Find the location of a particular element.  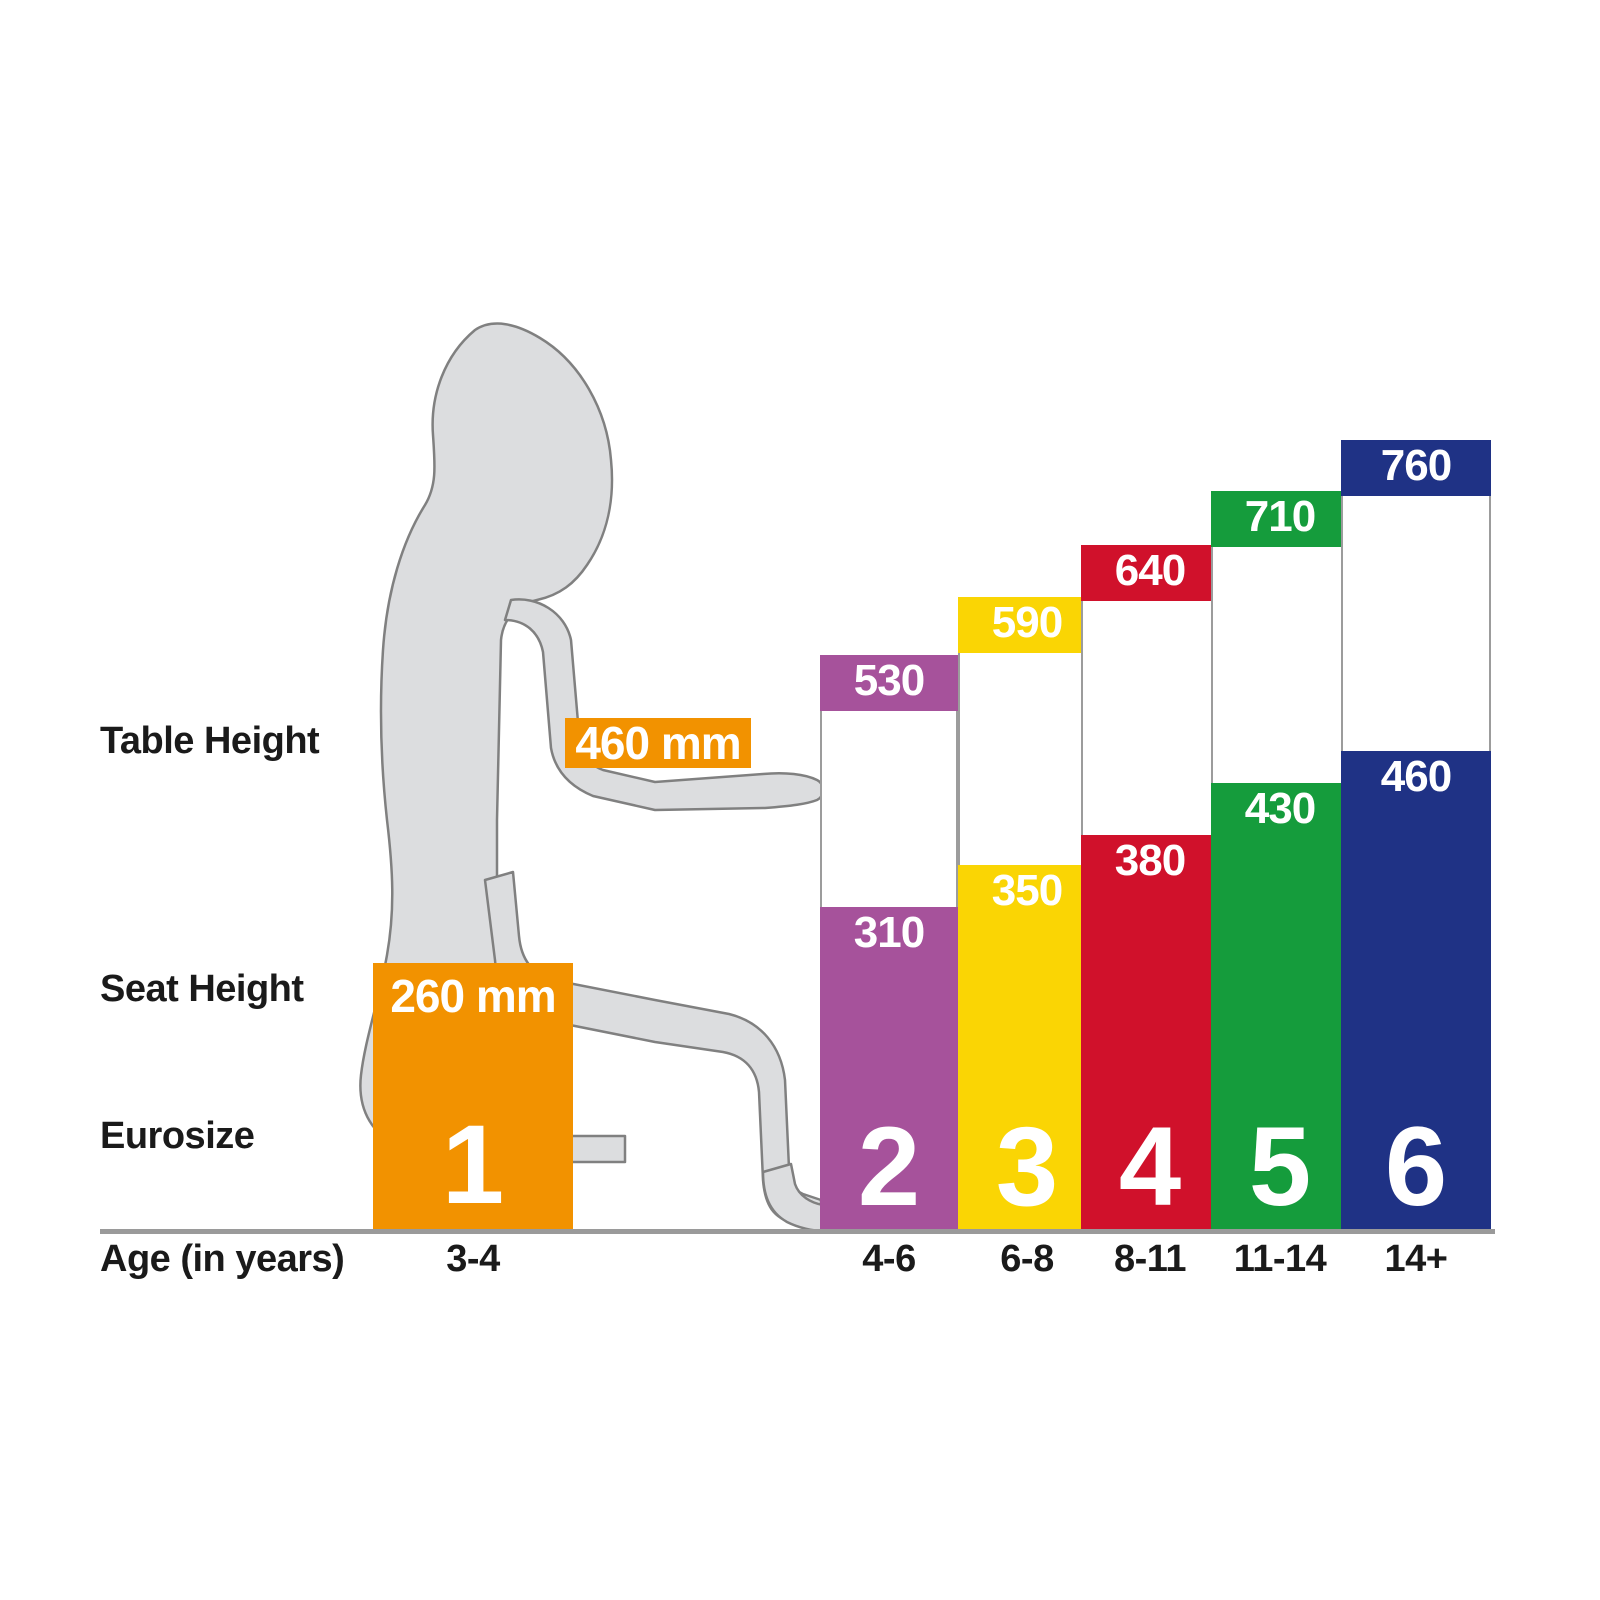

age-tick-3: 6-8 is located at coordinates (1027, 1259).